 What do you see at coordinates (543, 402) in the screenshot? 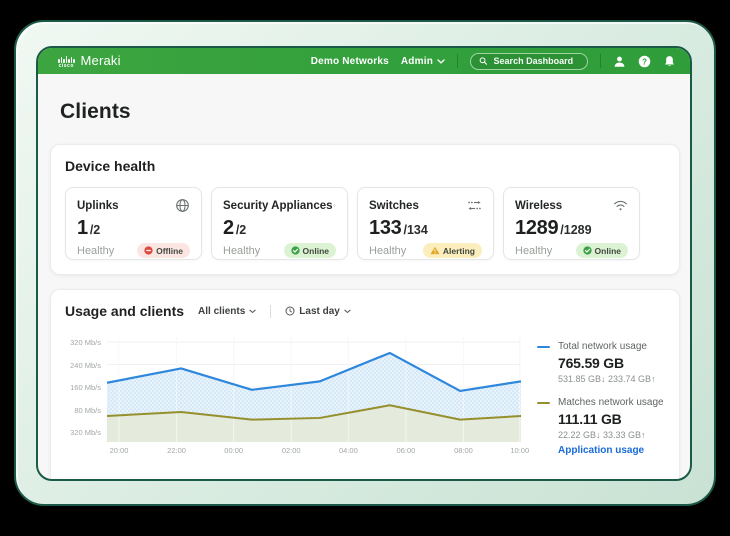
I see `matches-usage-swatch` at bounding box center [543, 402].